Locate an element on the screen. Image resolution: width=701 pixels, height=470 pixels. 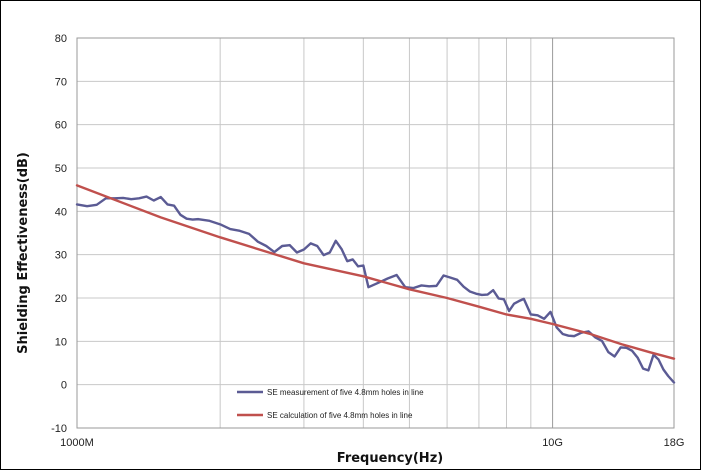
x-tick-label: 10G is located at coordinates (552, 443).